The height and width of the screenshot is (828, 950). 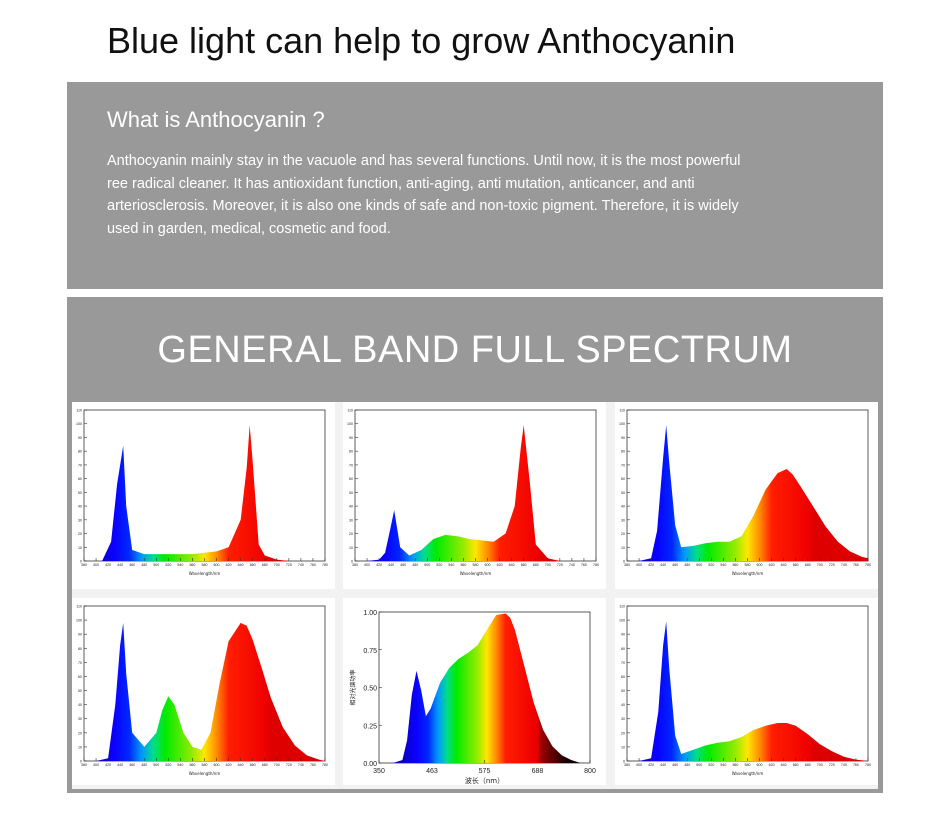 What do you see at coordinates (351, 493) in the screenshot?
I see `y-tick-label: 50` at bounding box center [351, 493].